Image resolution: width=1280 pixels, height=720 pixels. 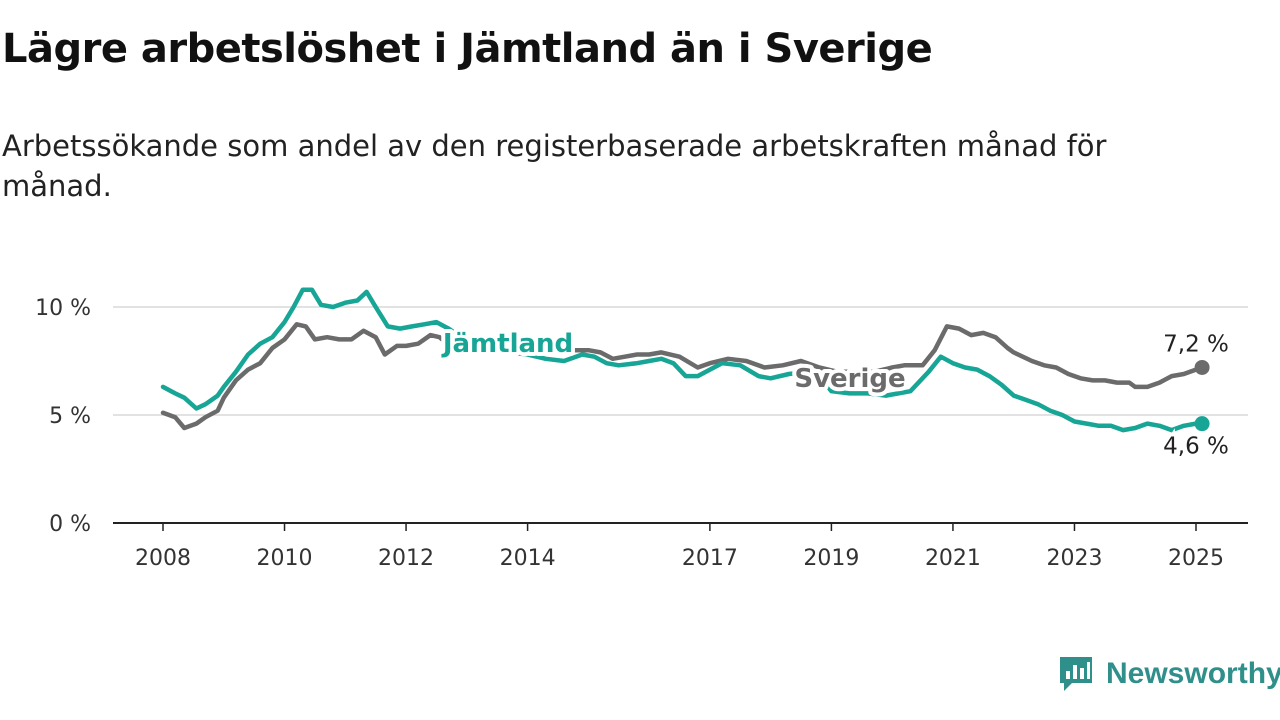 I want to click on x-tick-label: 2017, so click(x=710, y=558).